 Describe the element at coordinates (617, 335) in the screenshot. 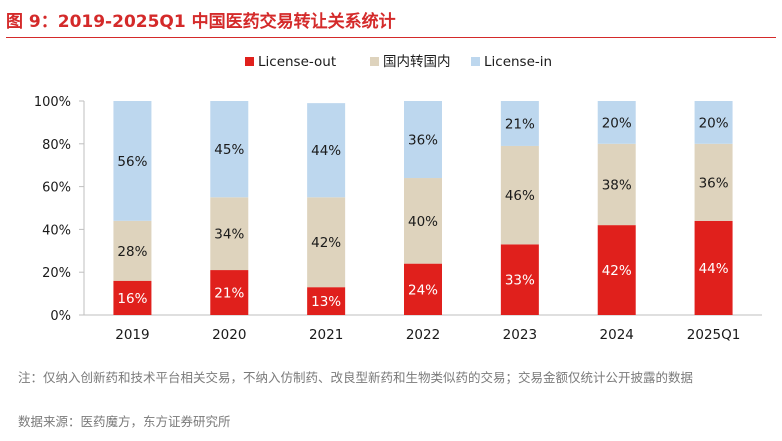

I see `x-tick-label: 2024` at that location.